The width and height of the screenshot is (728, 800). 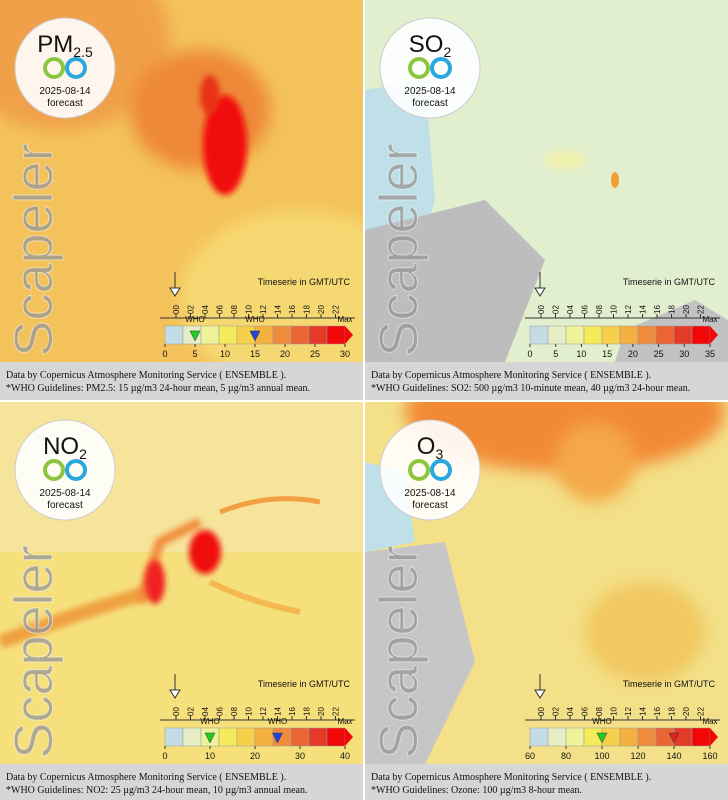 I want to click on scale-tick-label: 5, so click(x=194, y=354).